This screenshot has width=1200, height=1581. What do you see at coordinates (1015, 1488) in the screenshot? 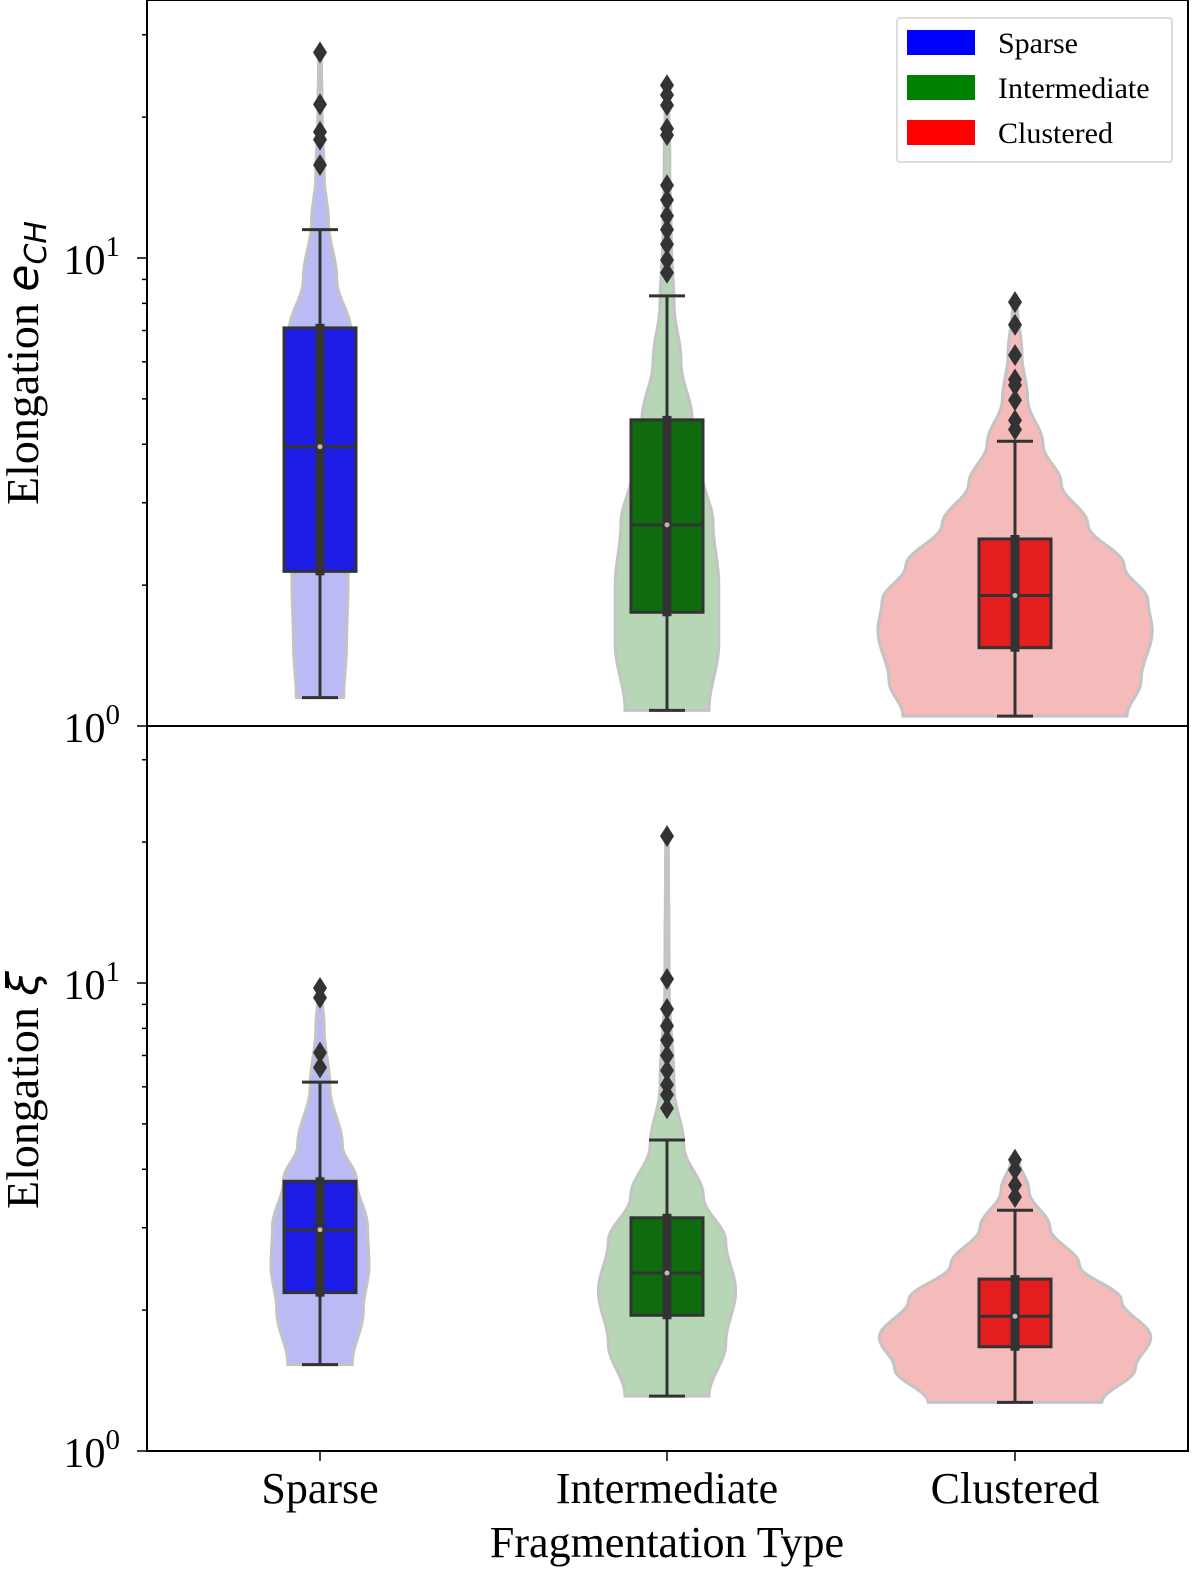
I see `x-tick-label-clustered: Clustered` at bounding box center [1015, 1488].